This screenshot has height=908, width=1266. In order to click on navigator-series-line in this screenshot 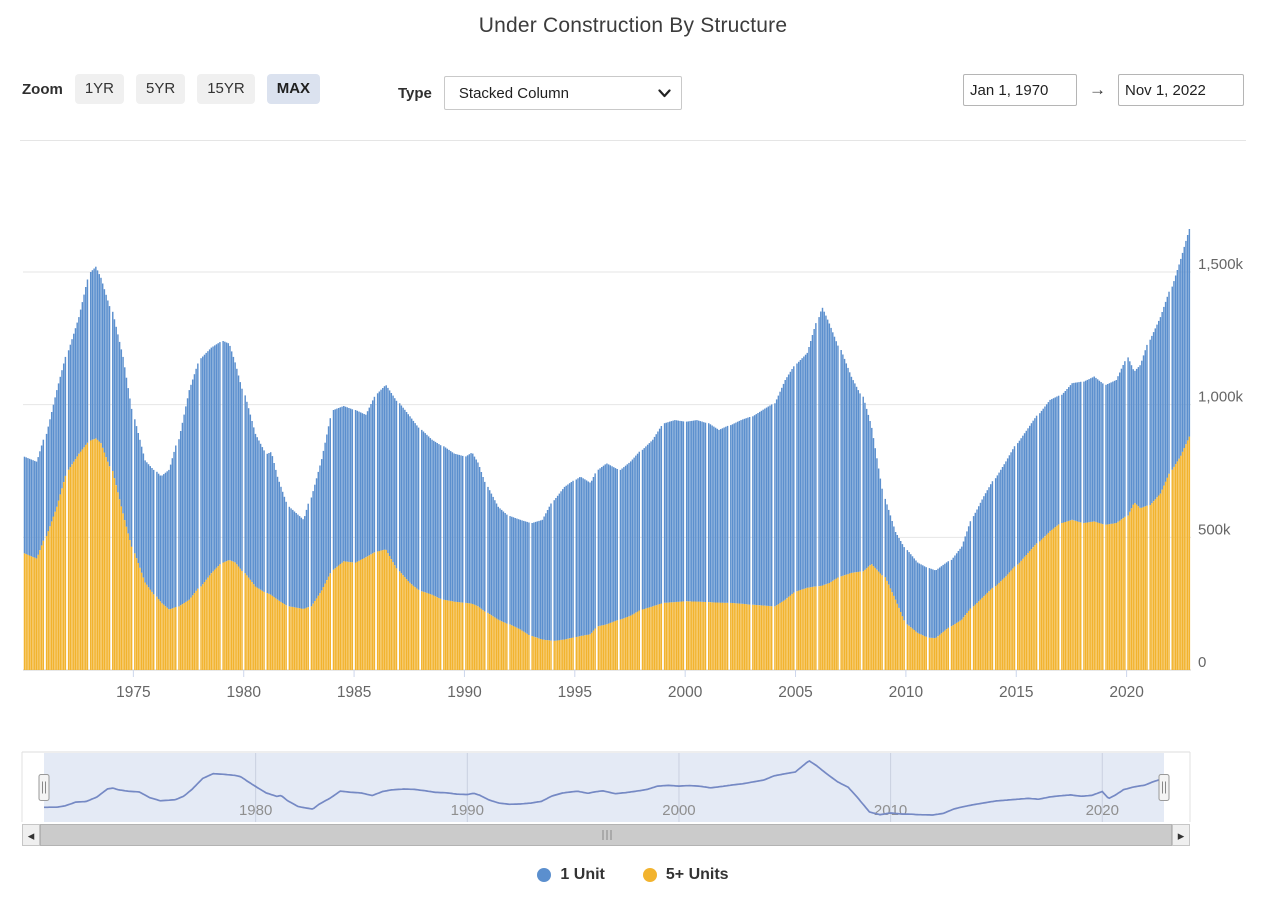, I will do `click(603, 788)`.